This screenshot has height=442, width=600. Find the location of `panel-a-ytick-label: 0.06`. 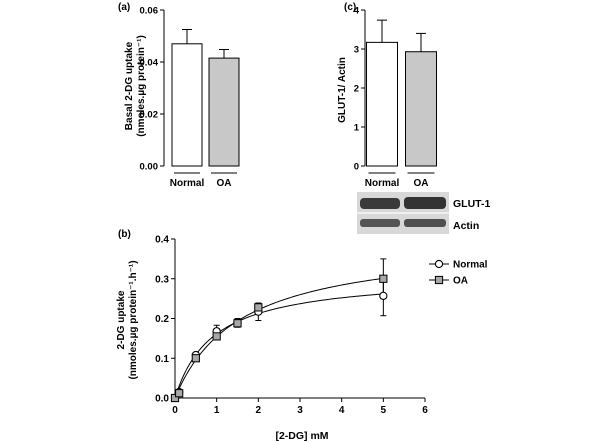

panel-a-ytick-label: 0.06 is located at coordinates (149, 11).